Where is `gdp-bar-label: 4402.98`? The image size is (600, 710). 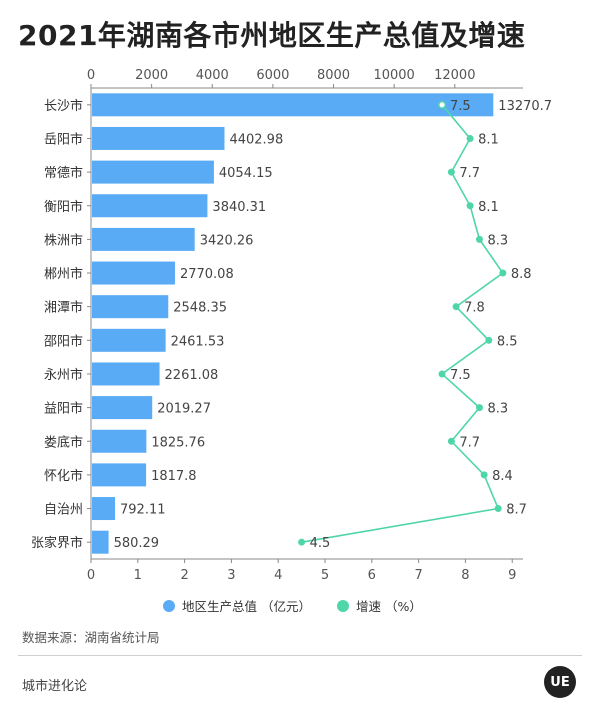 gdp-bar-label: 4402.98 is located at coordinates (256, 139).